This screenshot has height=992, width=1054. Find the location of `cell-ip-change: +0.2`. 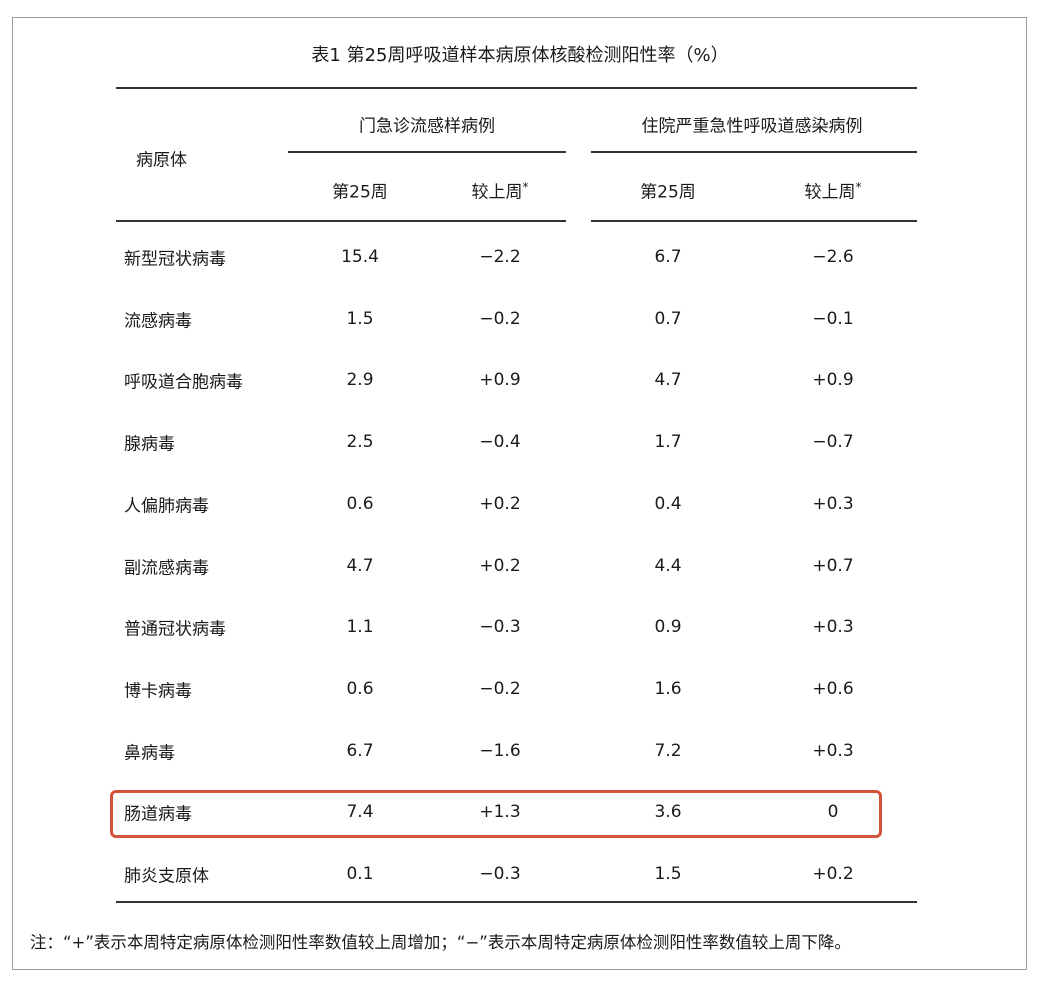

cell-ip-change: +0.2 is located at coordinates (833, 874).